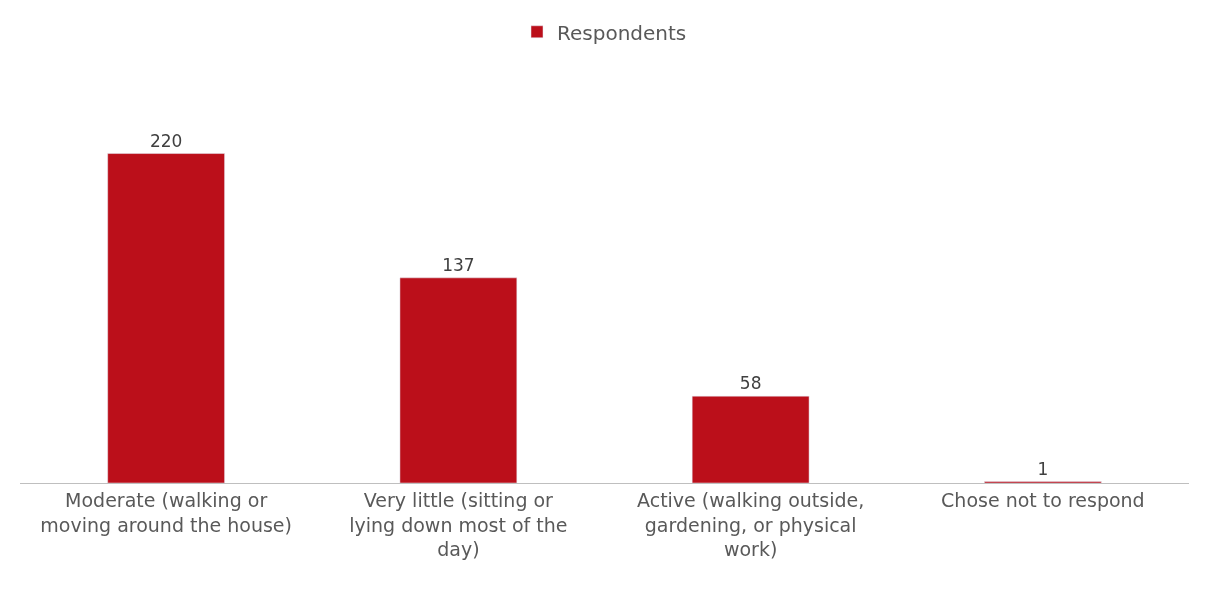  What do you see at coordinates (458, 264) in the screenshot?
I see `data-label: 137` at bounding box center [458, 264].